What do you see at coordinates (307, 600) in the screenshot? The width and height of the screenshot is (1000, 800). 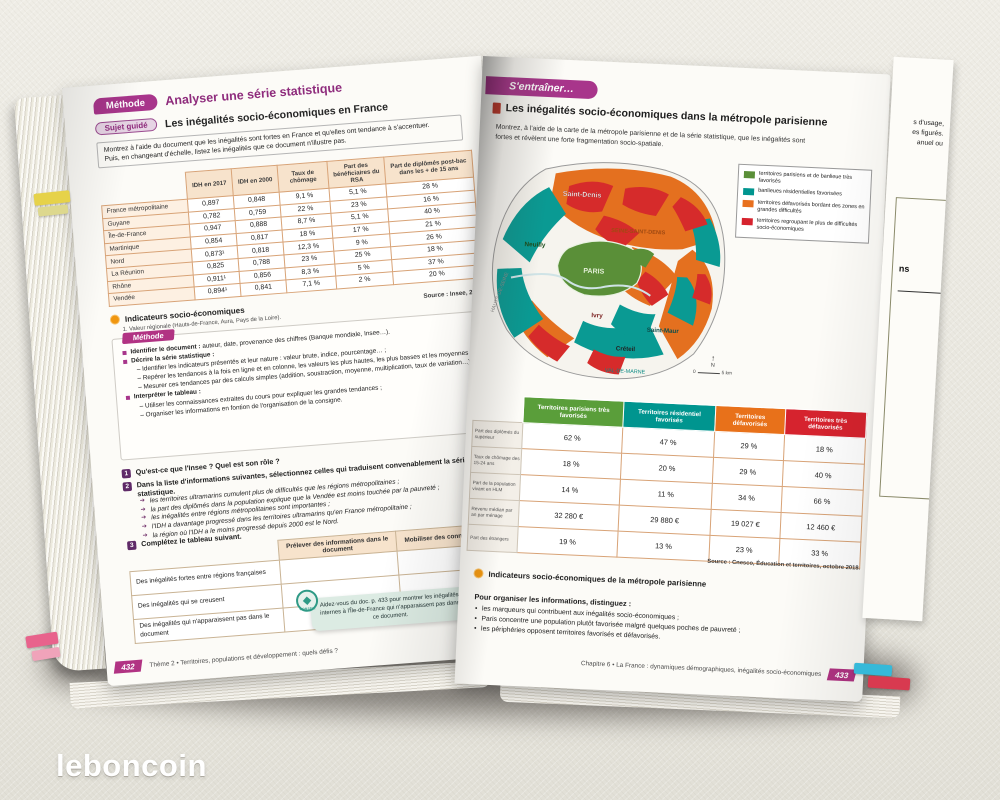 I see `conseil-stamp-icon: CONSEIL` at bounding box center [307, 600].